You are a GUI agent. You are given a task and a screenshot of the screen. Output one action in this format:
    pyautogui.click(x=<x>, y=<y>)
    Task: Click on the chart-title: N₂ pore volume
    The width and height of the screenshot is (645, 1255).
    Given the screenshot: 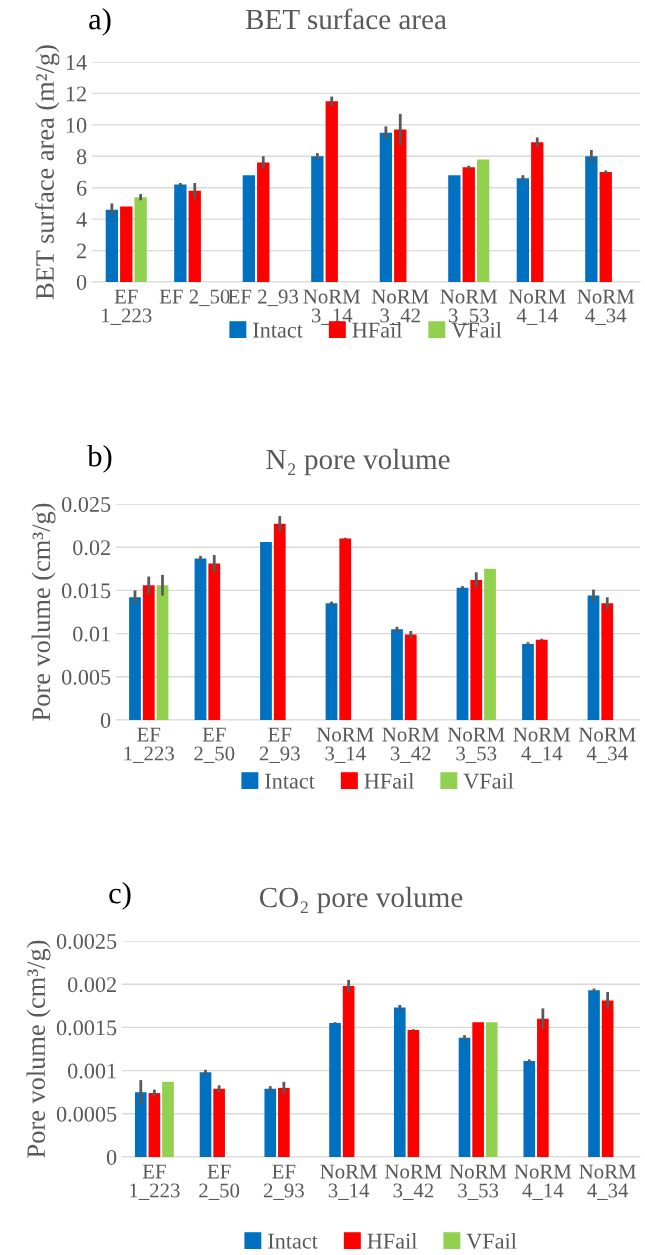 What is the action you would take?
    pyautogui.click(x=358, y=462)
    